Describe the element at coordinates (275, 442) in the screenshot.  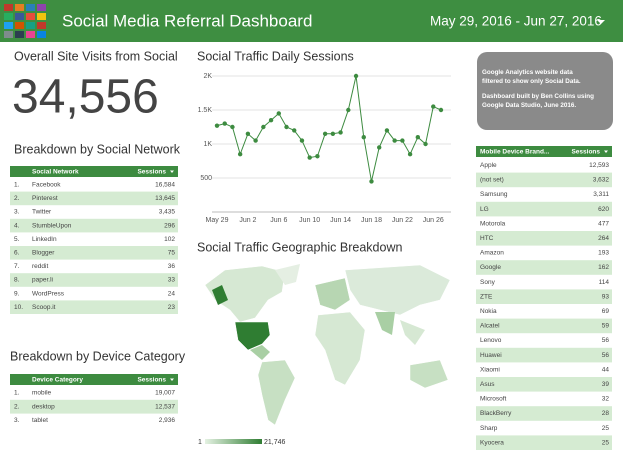
I see `map-legend-max: 21,746` at that location.